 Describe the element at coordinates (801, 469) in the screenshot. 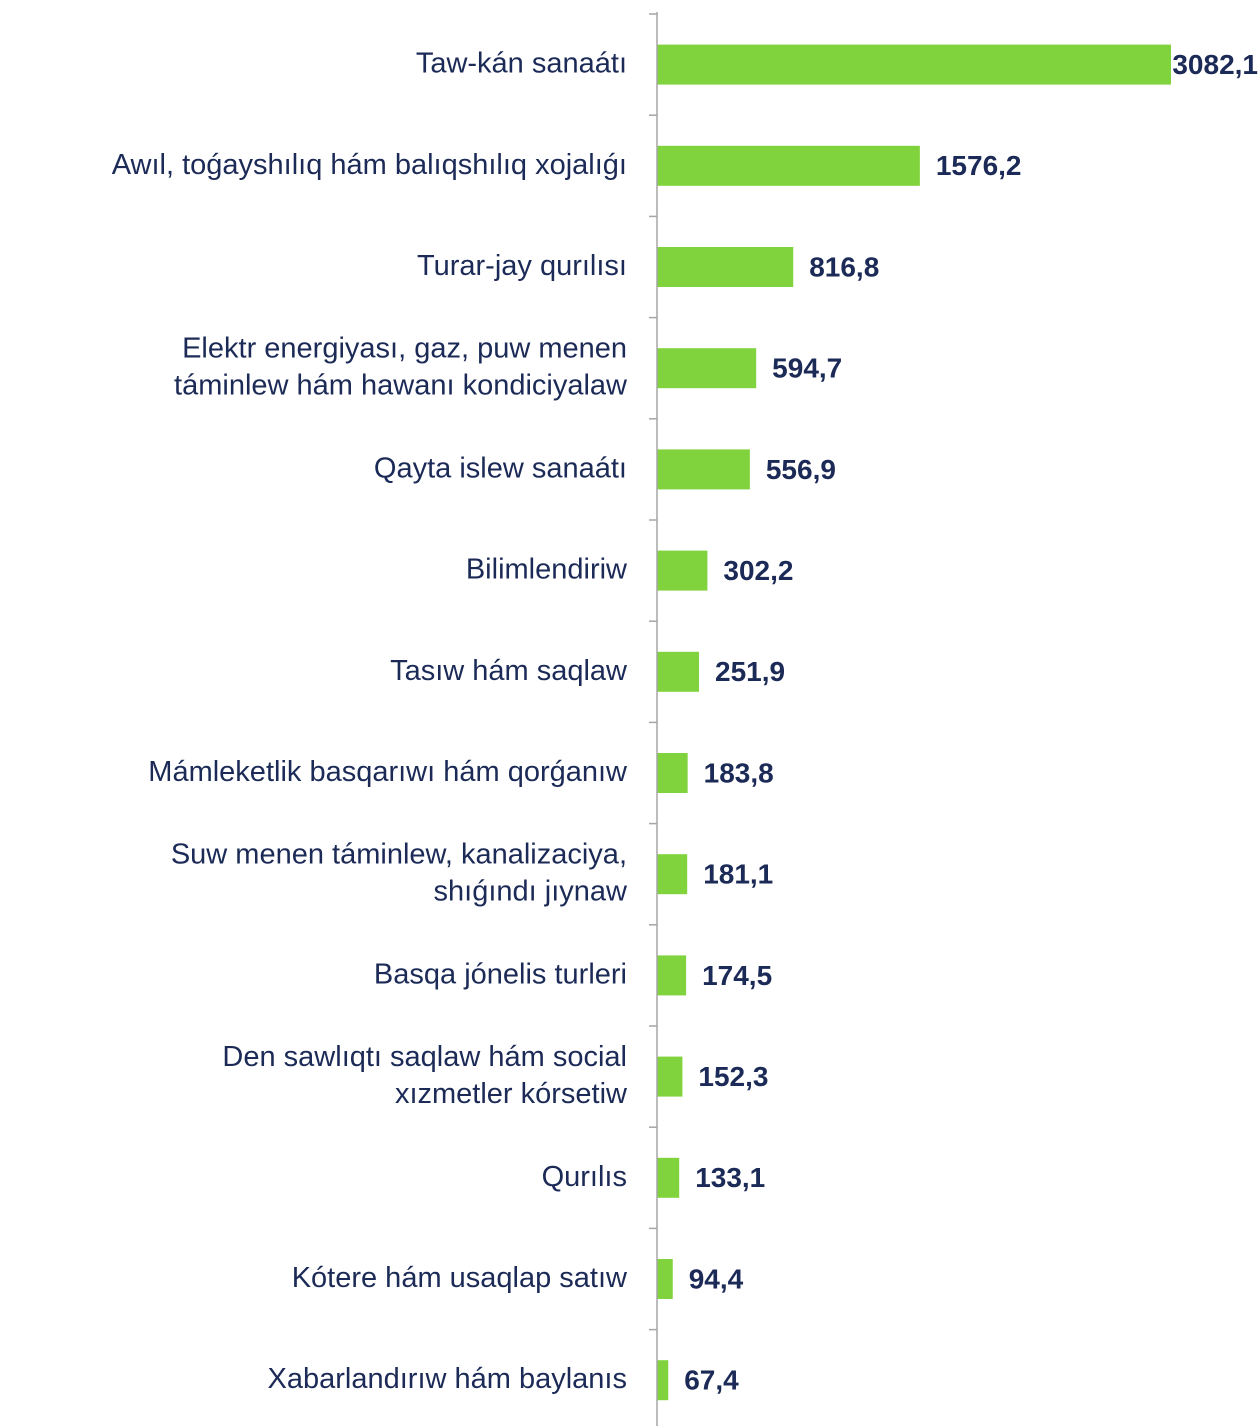

I see `value-label: 556,9` at that location.